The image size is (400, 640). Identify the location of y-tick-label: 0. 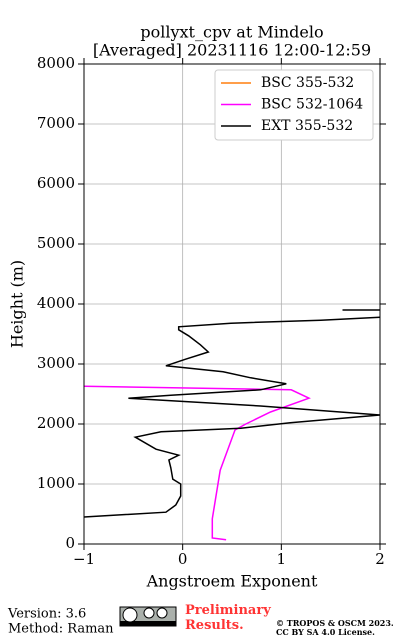
(70, 543).